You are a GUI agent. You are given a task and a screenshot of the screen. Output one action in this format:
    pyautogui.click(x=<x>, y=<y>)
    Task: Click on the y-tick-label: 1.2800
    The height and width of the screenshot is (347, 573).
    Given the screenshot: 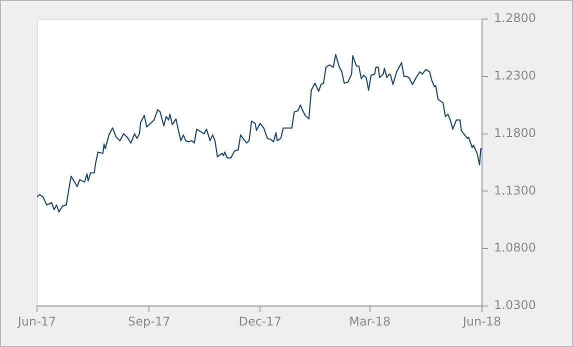 What is the action you would take?
    pyautogui.click(x=515, y=18)
    